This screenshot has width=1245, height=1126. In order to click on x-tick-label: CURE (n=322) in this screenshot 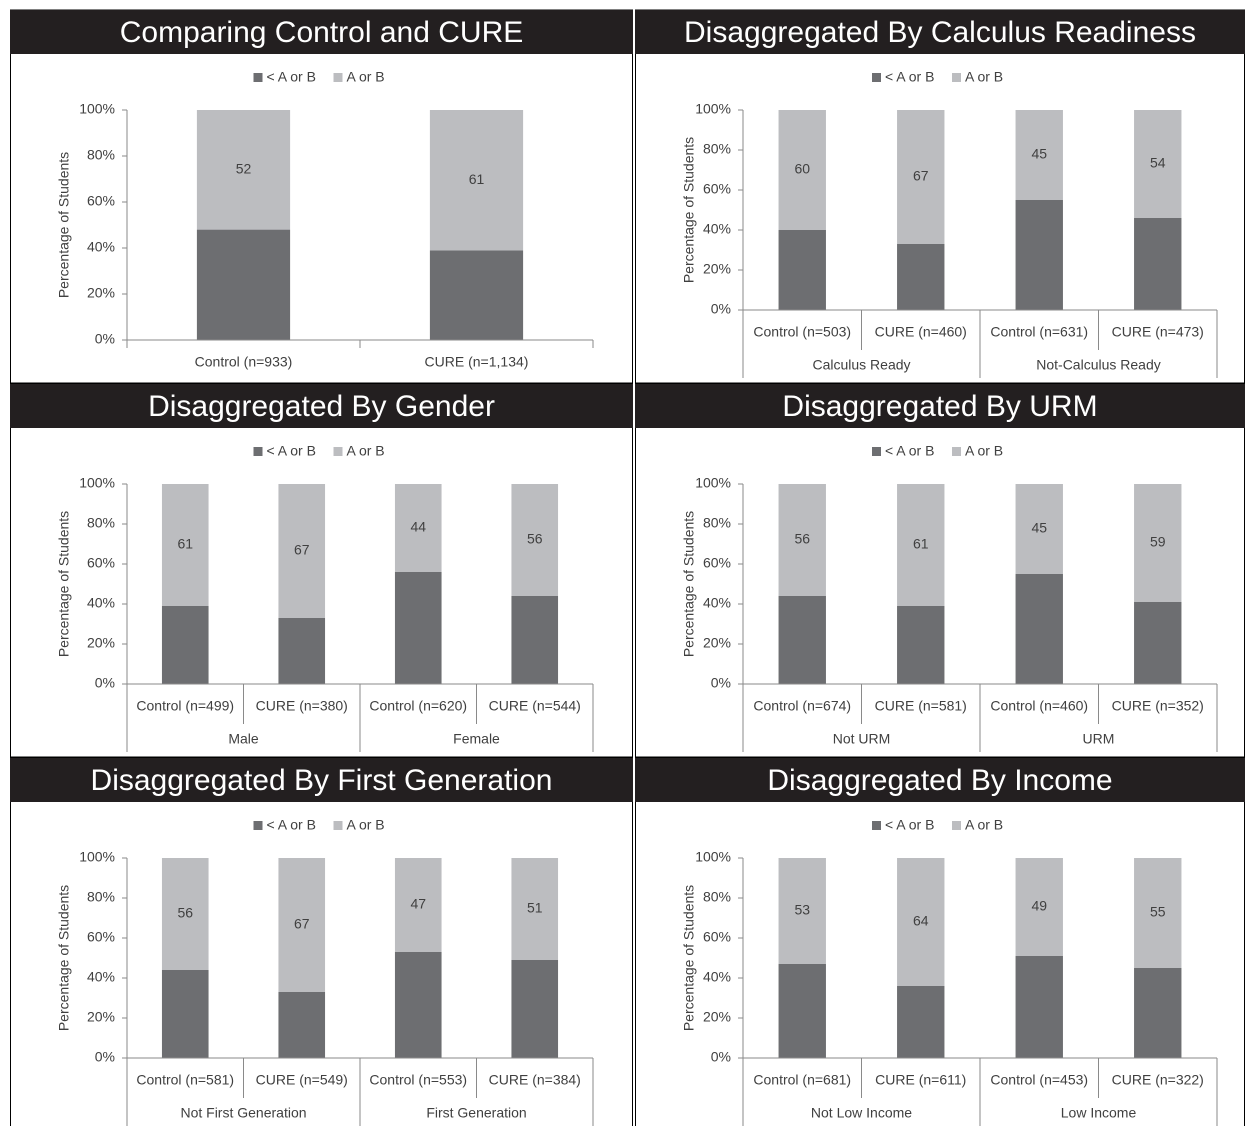, I will do `click(1158, 1080)`.